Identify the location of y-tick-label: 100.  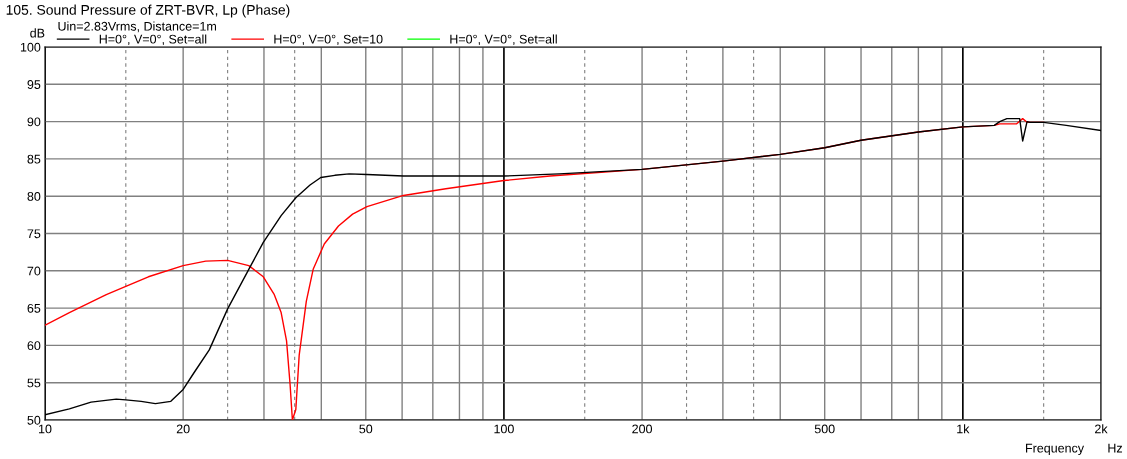
(30, 47).